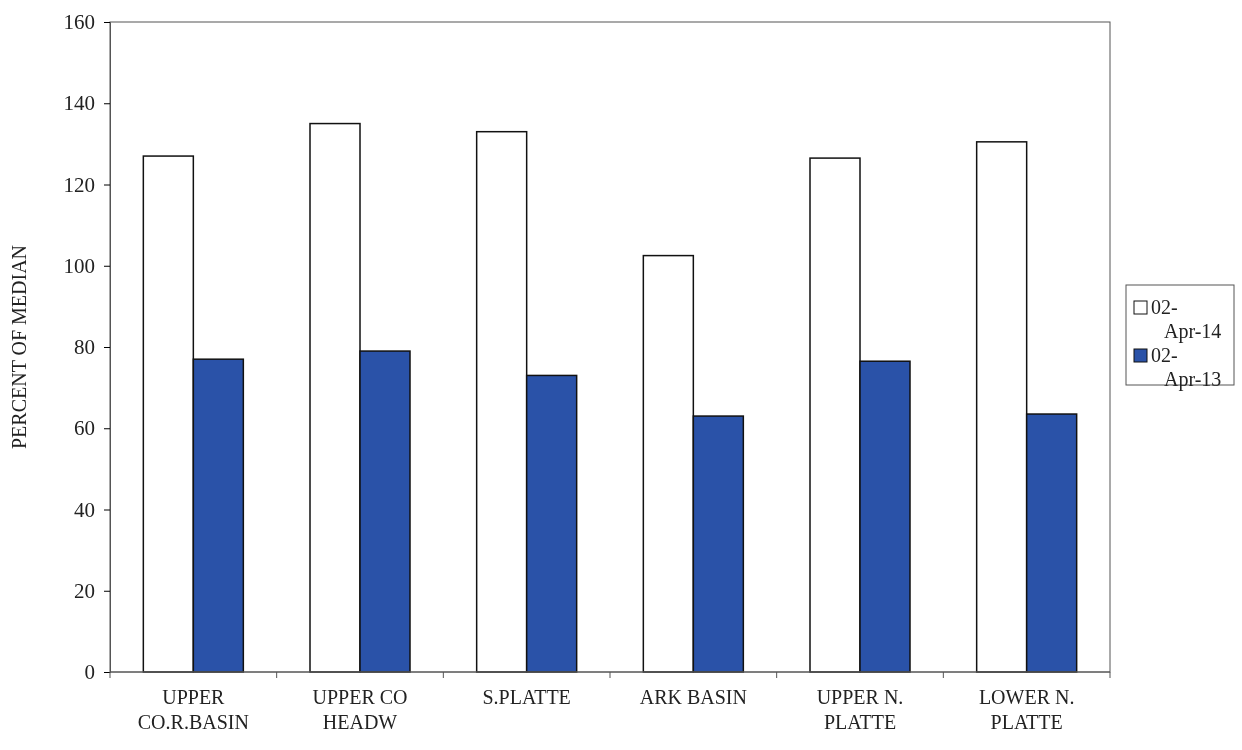 The width and height of the screenshot is (1242, 750). What do you see at coordinates (89, 672) in the screenshot?
I see `y-tick-label: 0` at bounding box center [89, 672].